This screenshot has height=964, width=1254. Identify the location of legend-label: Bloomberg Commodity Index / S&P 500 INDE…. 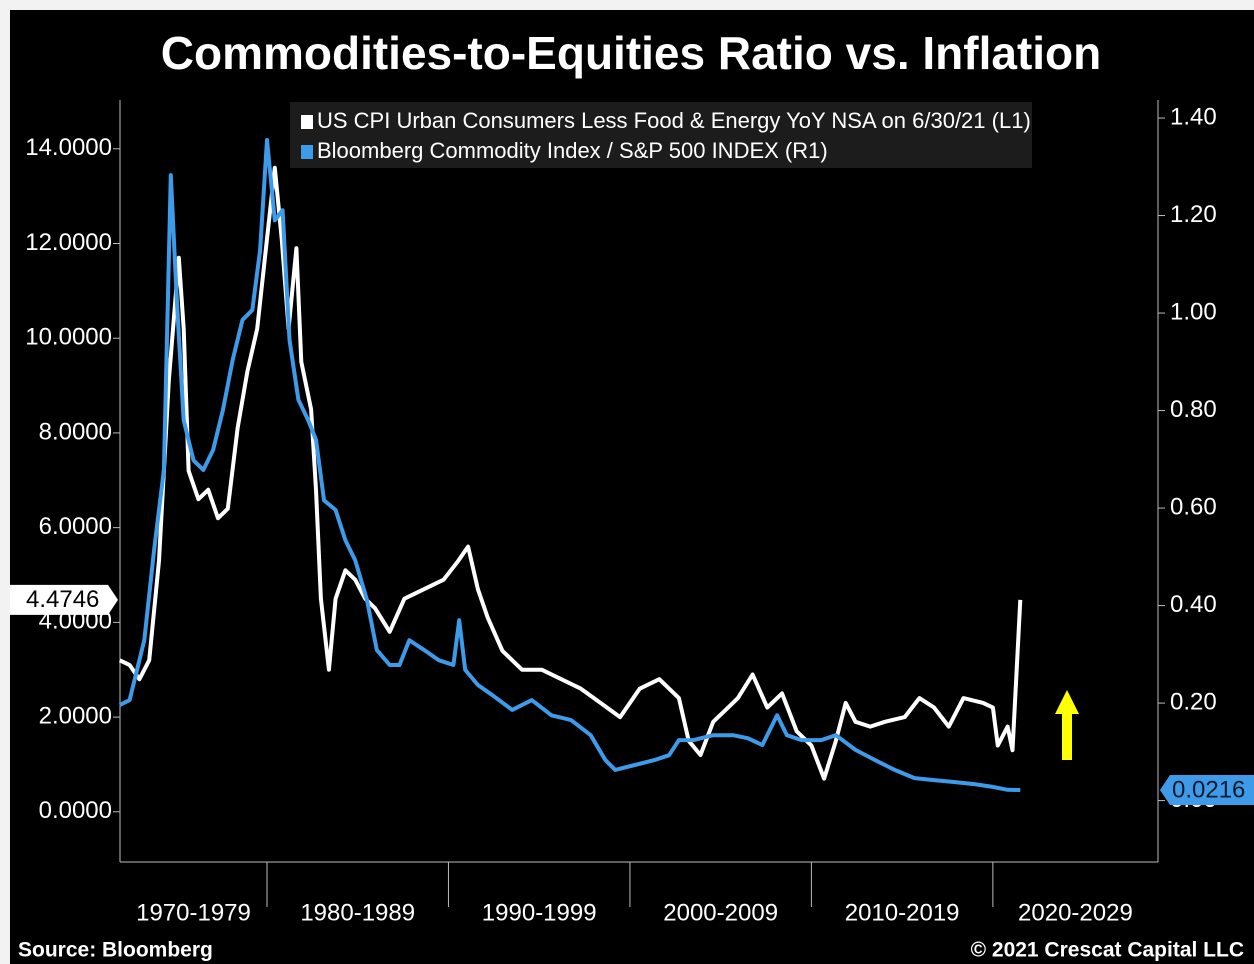
(572, 150).